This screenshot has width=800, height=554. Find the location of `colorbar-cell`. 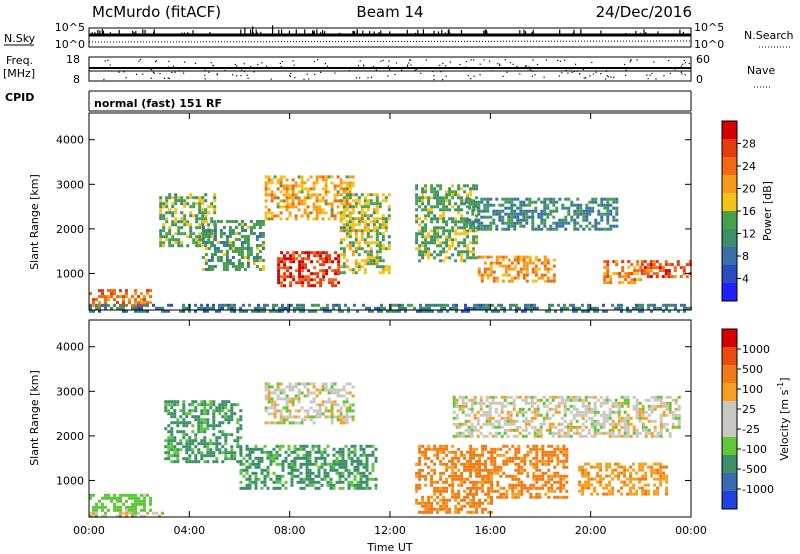

colorbar-cell is located at coordinates (729, 184).